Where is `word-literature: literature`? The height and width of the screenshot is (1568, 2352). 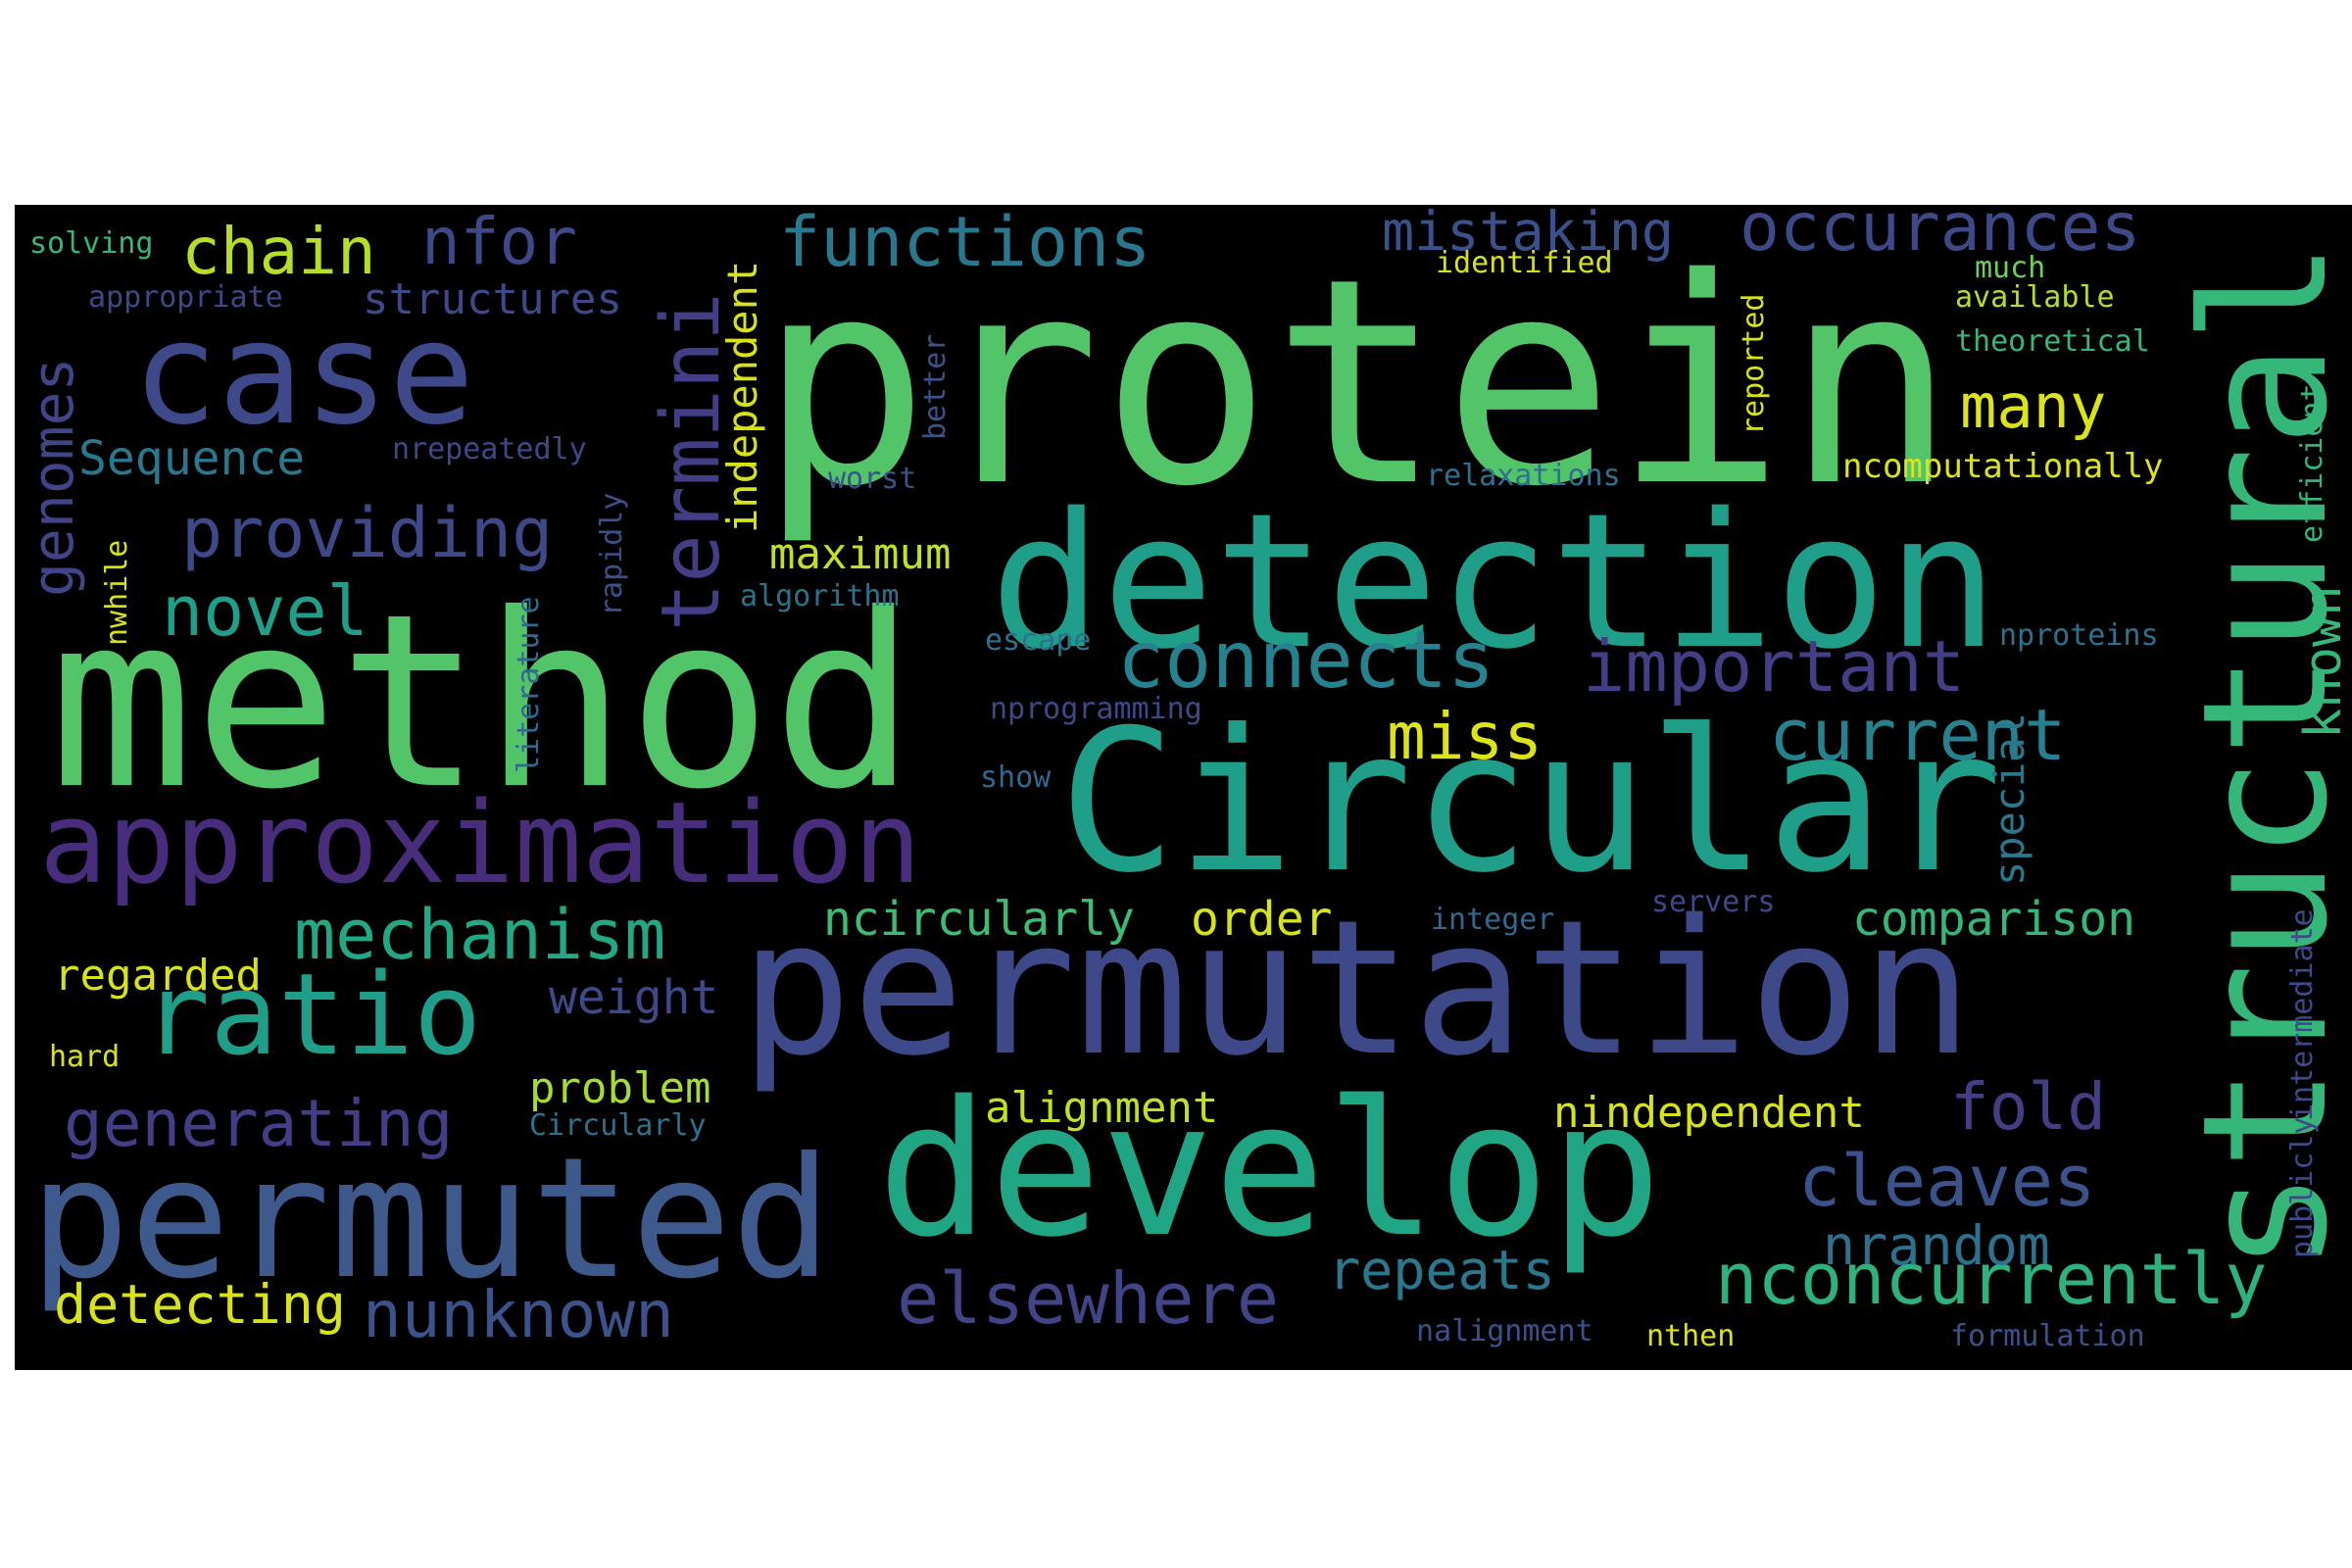
word-literature: literature is located at coordinates (529, 684).